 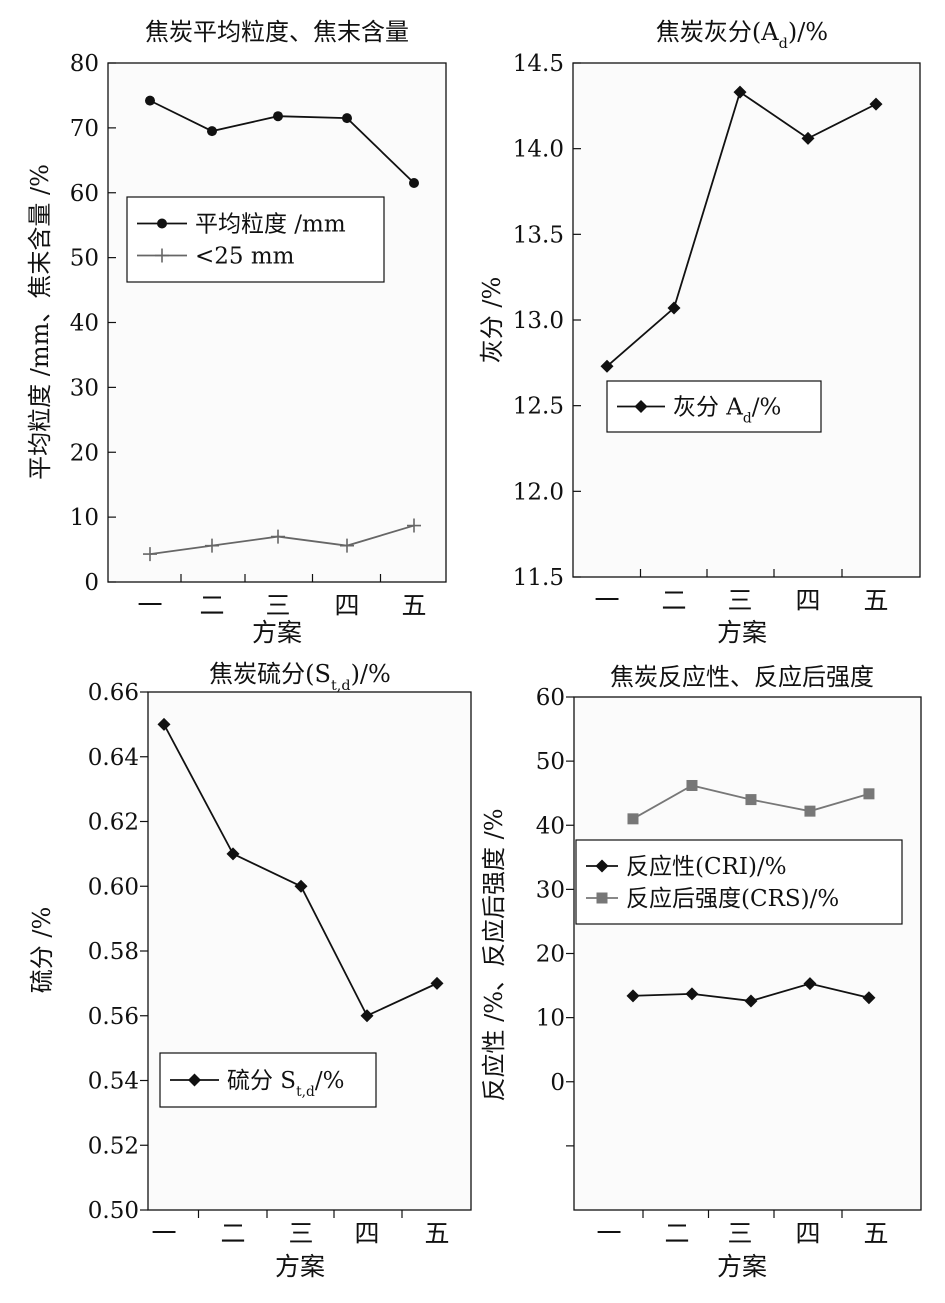 I want to click on legend-label: 反应后强度(CRS)/%, so click(x=732, y=899).